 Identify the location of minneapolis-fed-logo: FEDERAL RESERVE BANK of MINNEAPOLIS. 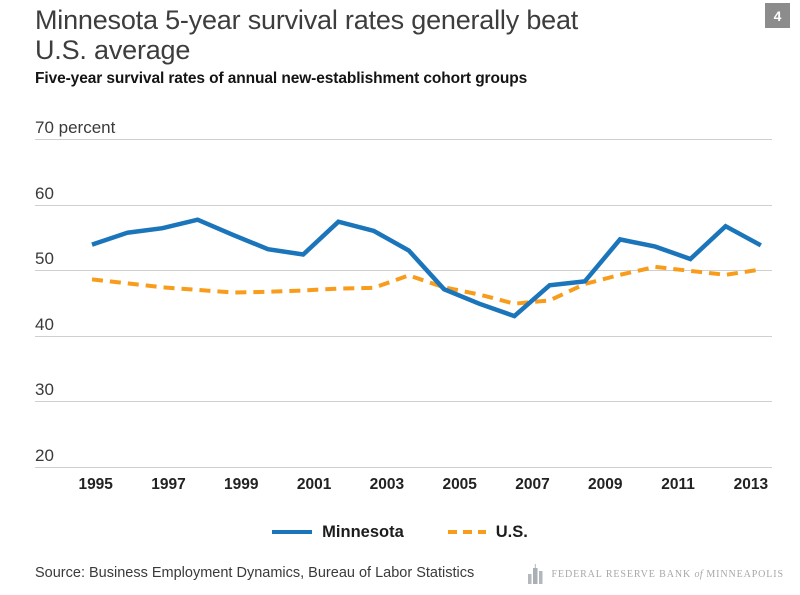
(655, 574).